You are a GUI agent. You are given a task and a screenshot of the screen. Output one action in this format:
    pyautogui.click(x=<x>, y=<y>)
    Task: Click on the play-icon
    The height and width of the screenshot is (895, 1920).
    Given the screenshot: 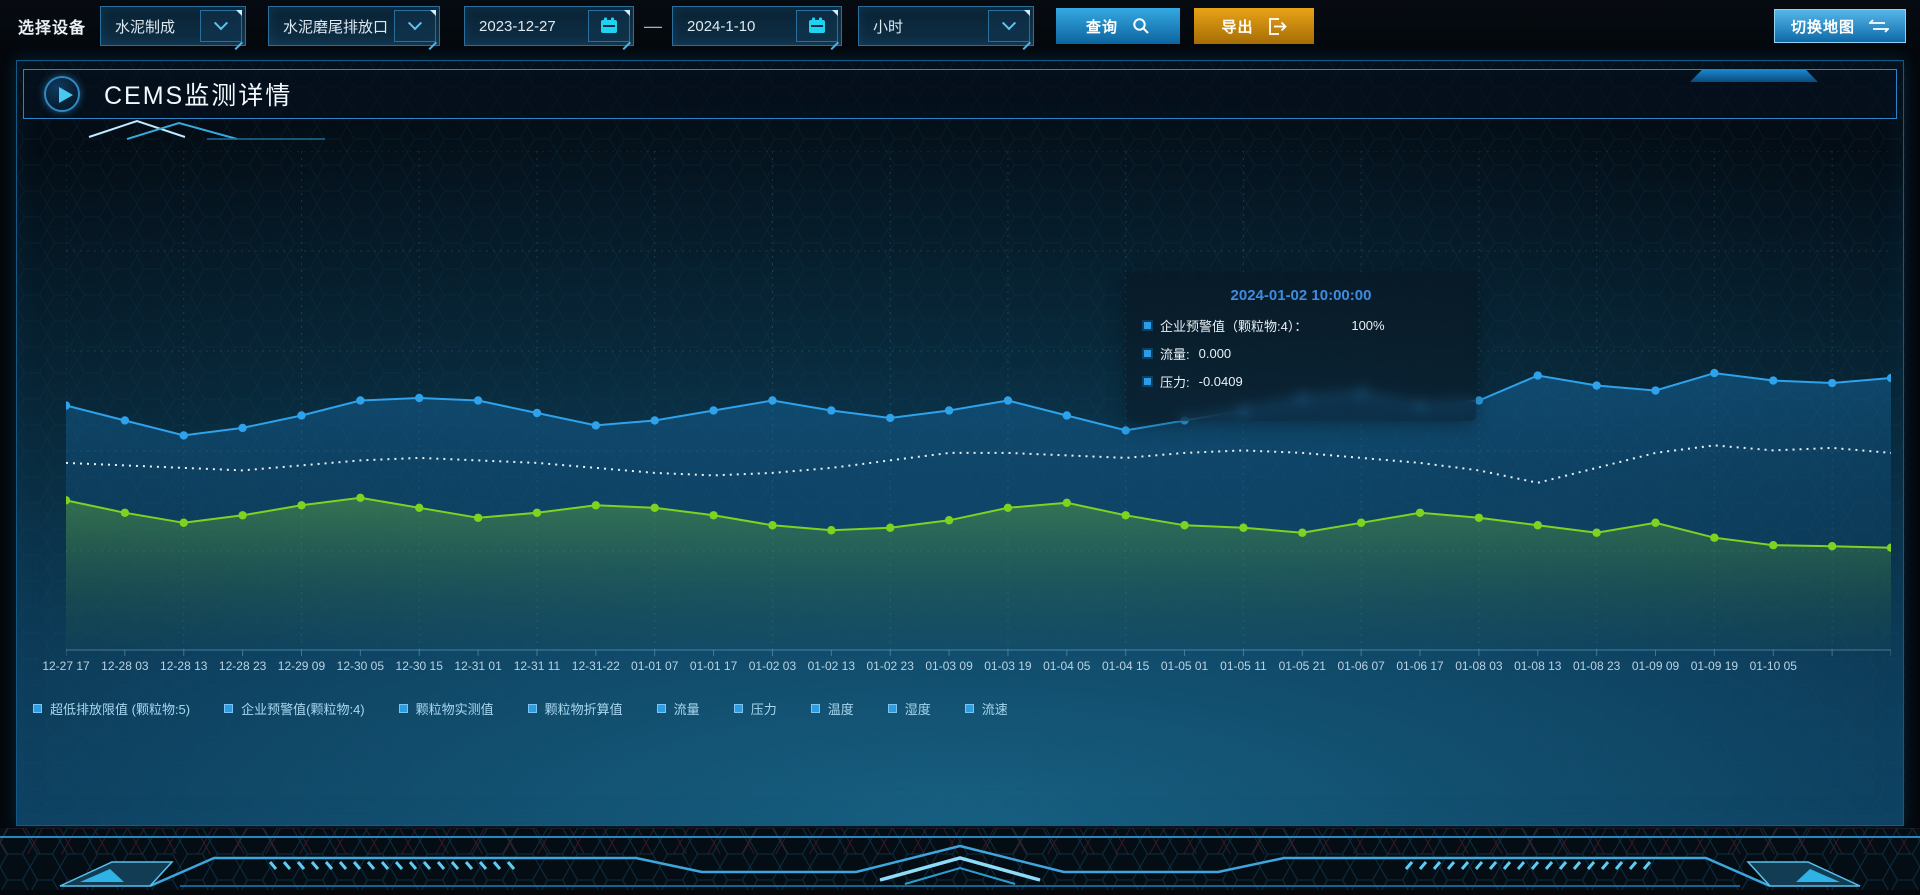 What is the action you would take?
    pyautogui.click(x=62, y=94)
    